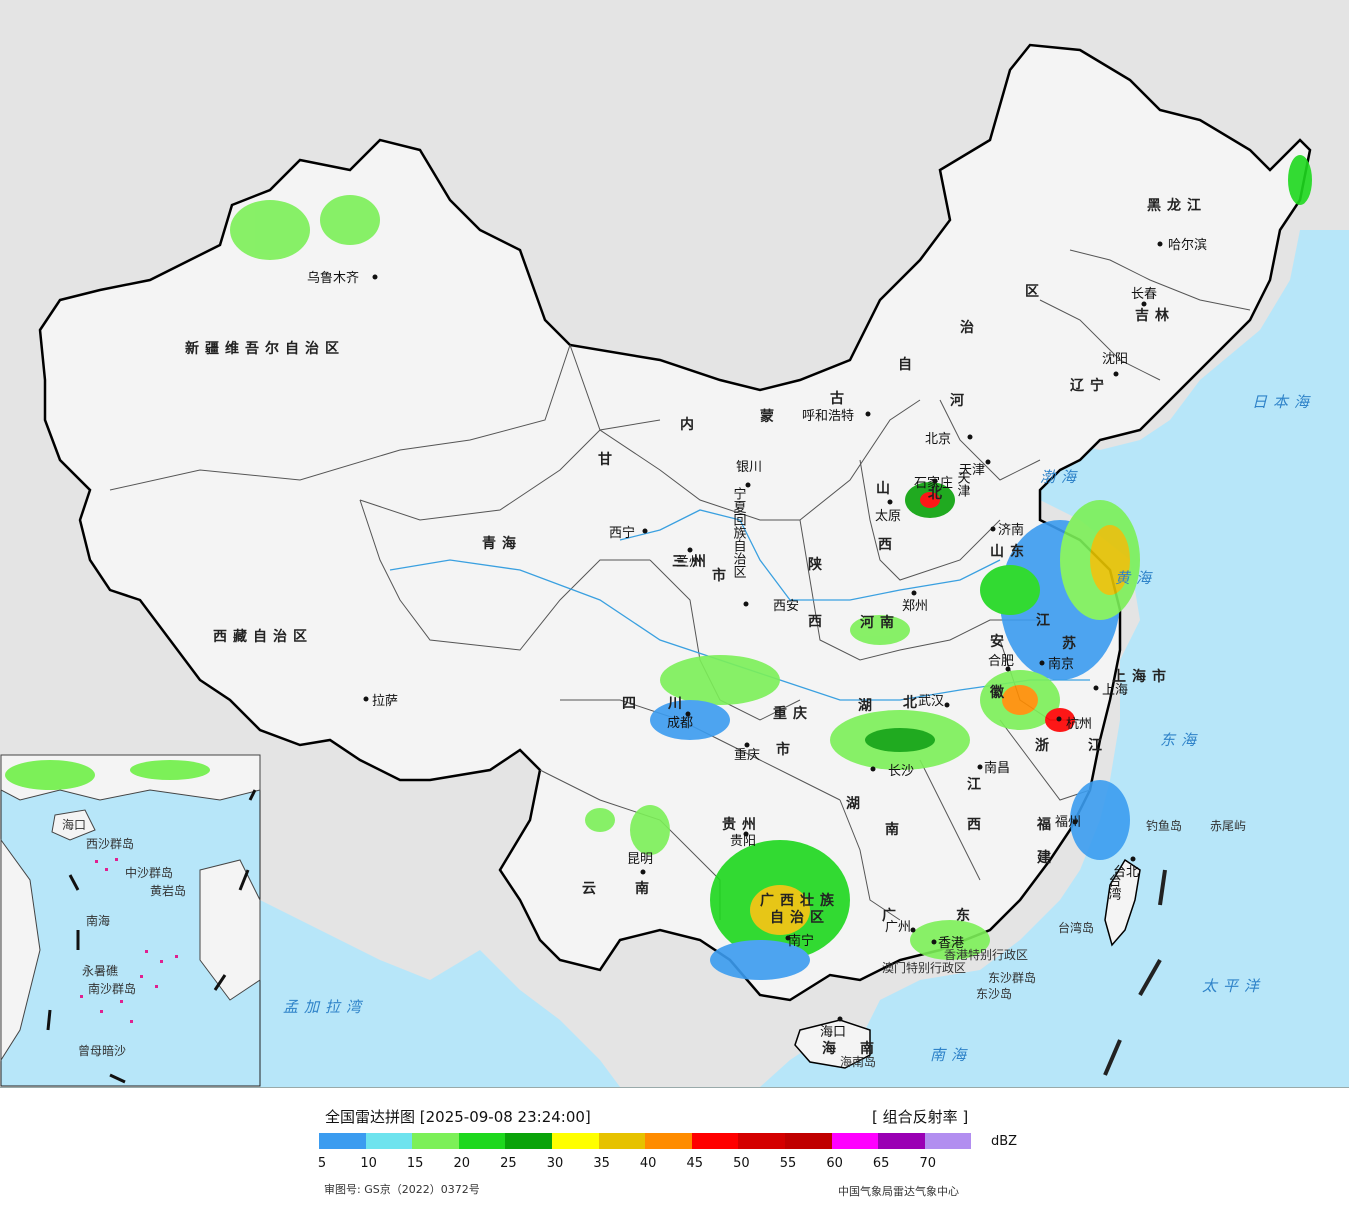 This screenshot has height=1209, width=1349. I want to click on province-label: 吉林, so click(1155, 315).